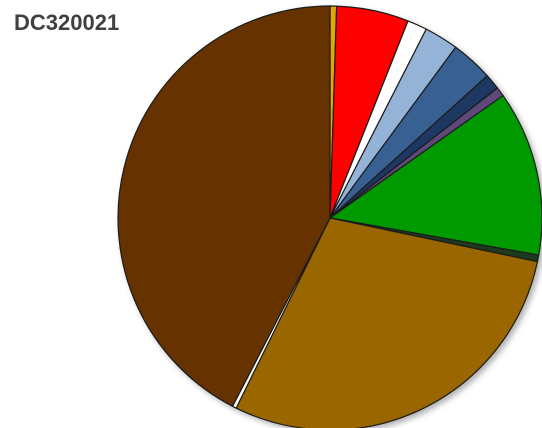  Describe the element at coordinates (435, 175) in the screenshot. I see `pie-slice` at that location.